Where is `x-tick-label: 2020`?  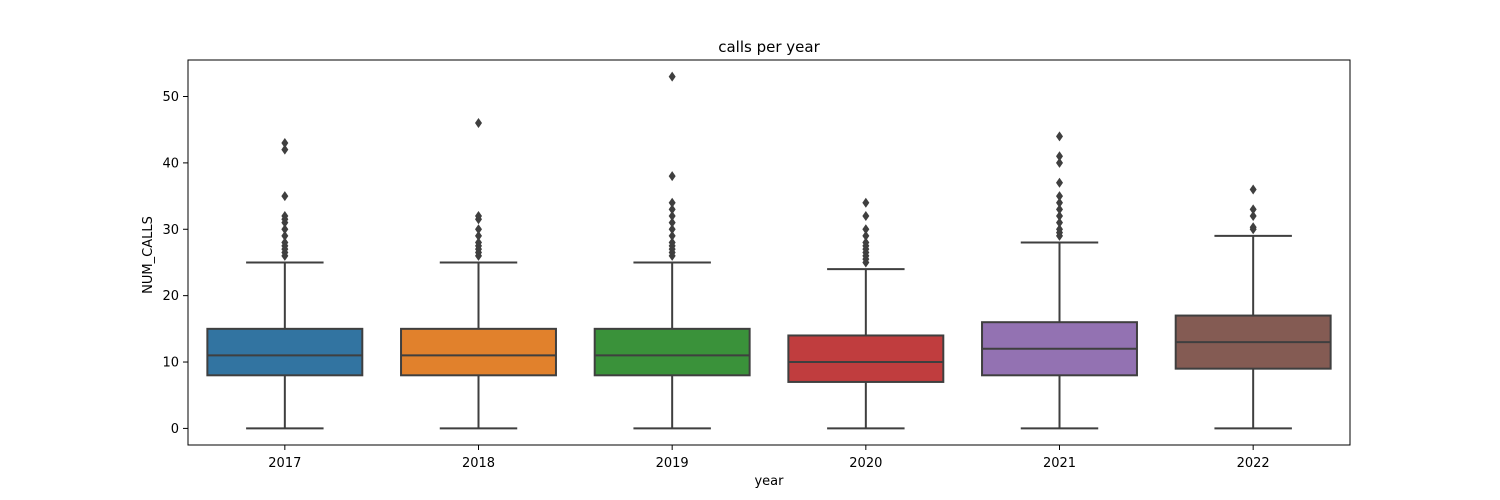 x-tick-label: 2020 is located at coordinates (865, 463).